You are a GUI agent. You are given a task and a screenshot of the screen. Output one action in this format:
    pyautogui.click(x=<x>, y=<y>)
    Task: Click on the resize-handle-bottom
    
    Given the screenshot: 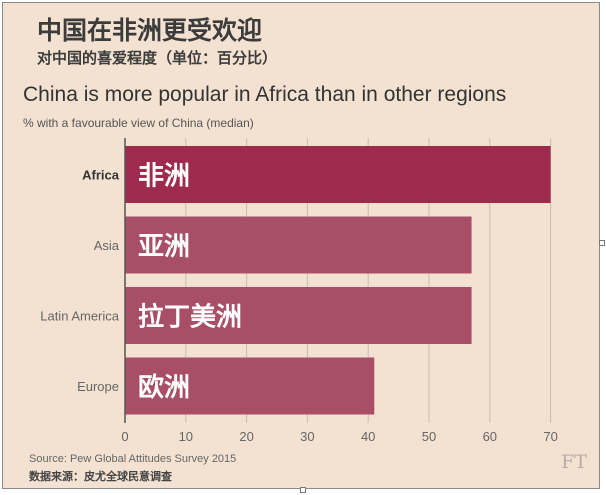 What is the action you would take?
    pyautogui.click(x=303, y=490)
    